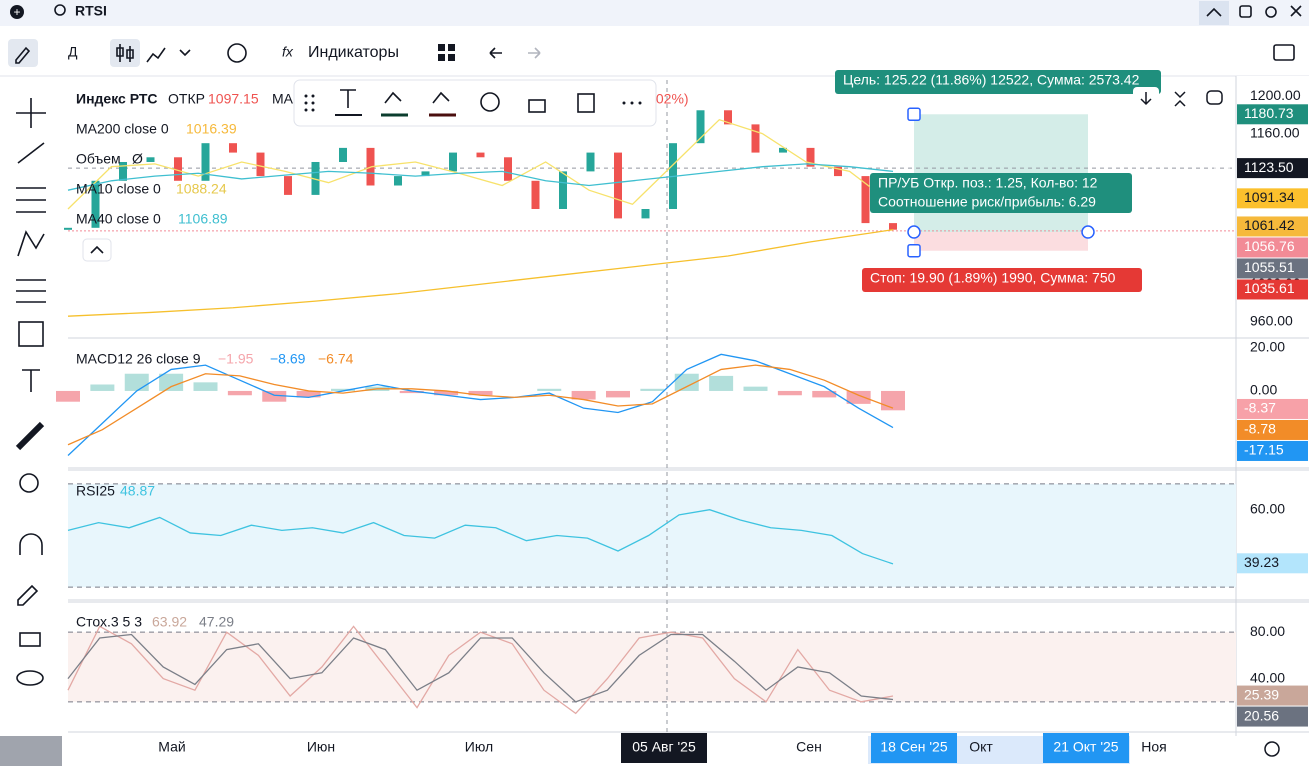 Image resolution: width=1309 pixels, height=774 pixels. What do you see at coordinates (981, 747) in the screenshot?
I see `x-tick-label: Окт` at bounding box center [981, 747].